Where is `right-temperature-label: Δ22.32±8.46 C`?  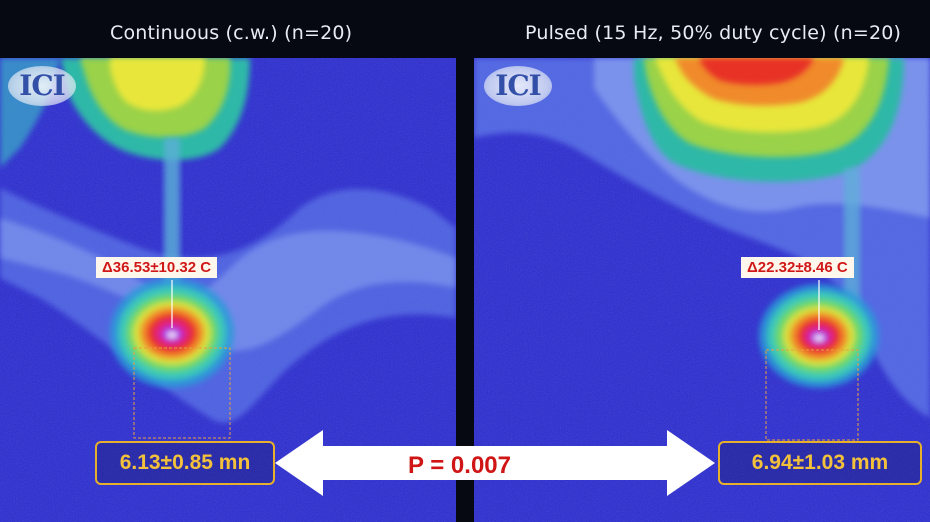
right-temperature-label: Δ22.32±8.46 C is located at coordinates (797, 267).